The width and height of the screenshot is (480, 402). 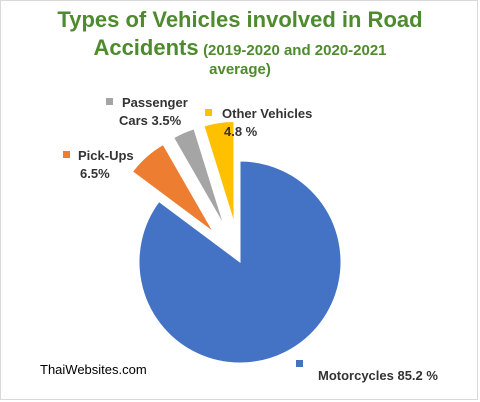 What do you see at coordinates (240, 19) in the screenshot?
I see `title-line-1: Types of Vehicles involved in Road` at bounding box center [240, 19].